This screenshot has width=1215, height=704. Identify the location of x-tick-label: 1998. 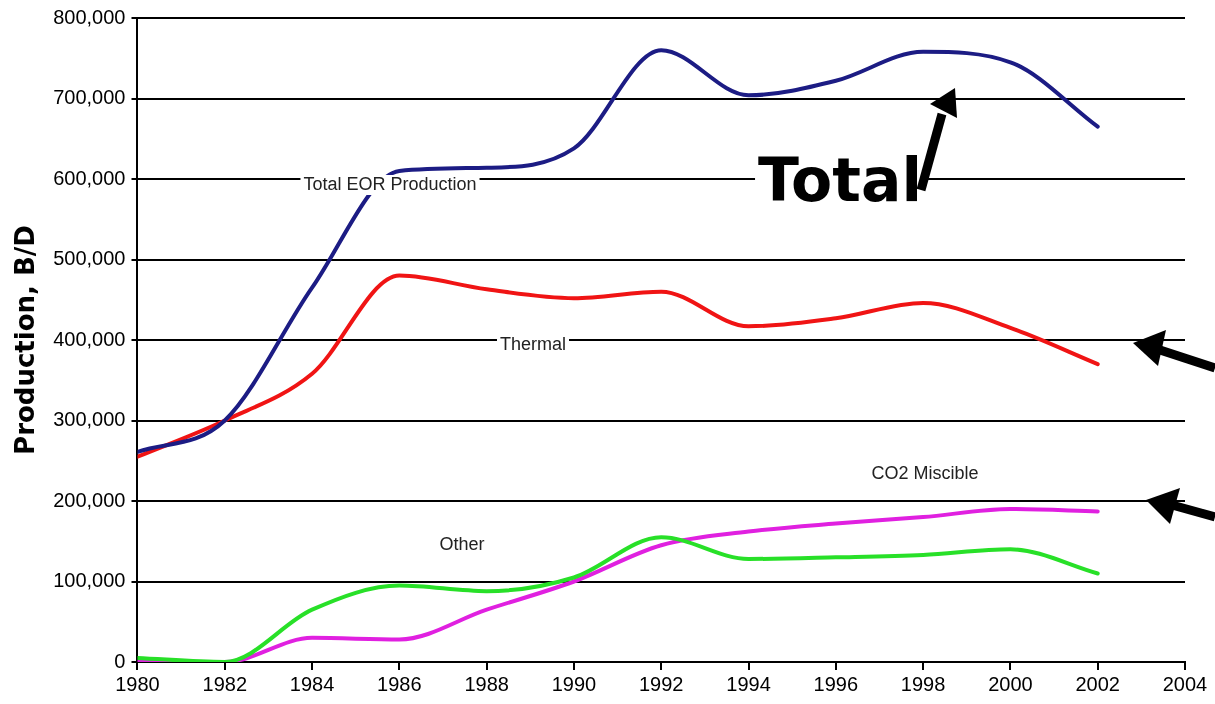
(923, 683).